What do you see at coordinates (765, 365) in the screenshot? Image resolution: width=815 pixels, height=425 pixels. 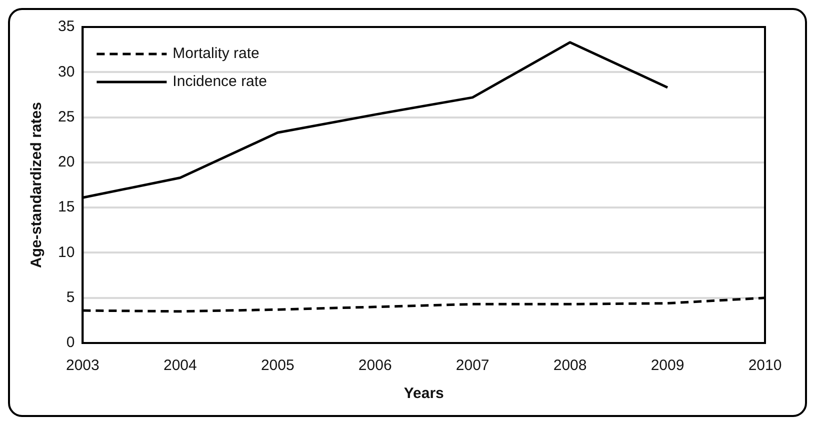 I see `x-tick-label: 2010` at bounding box center [765, 365].